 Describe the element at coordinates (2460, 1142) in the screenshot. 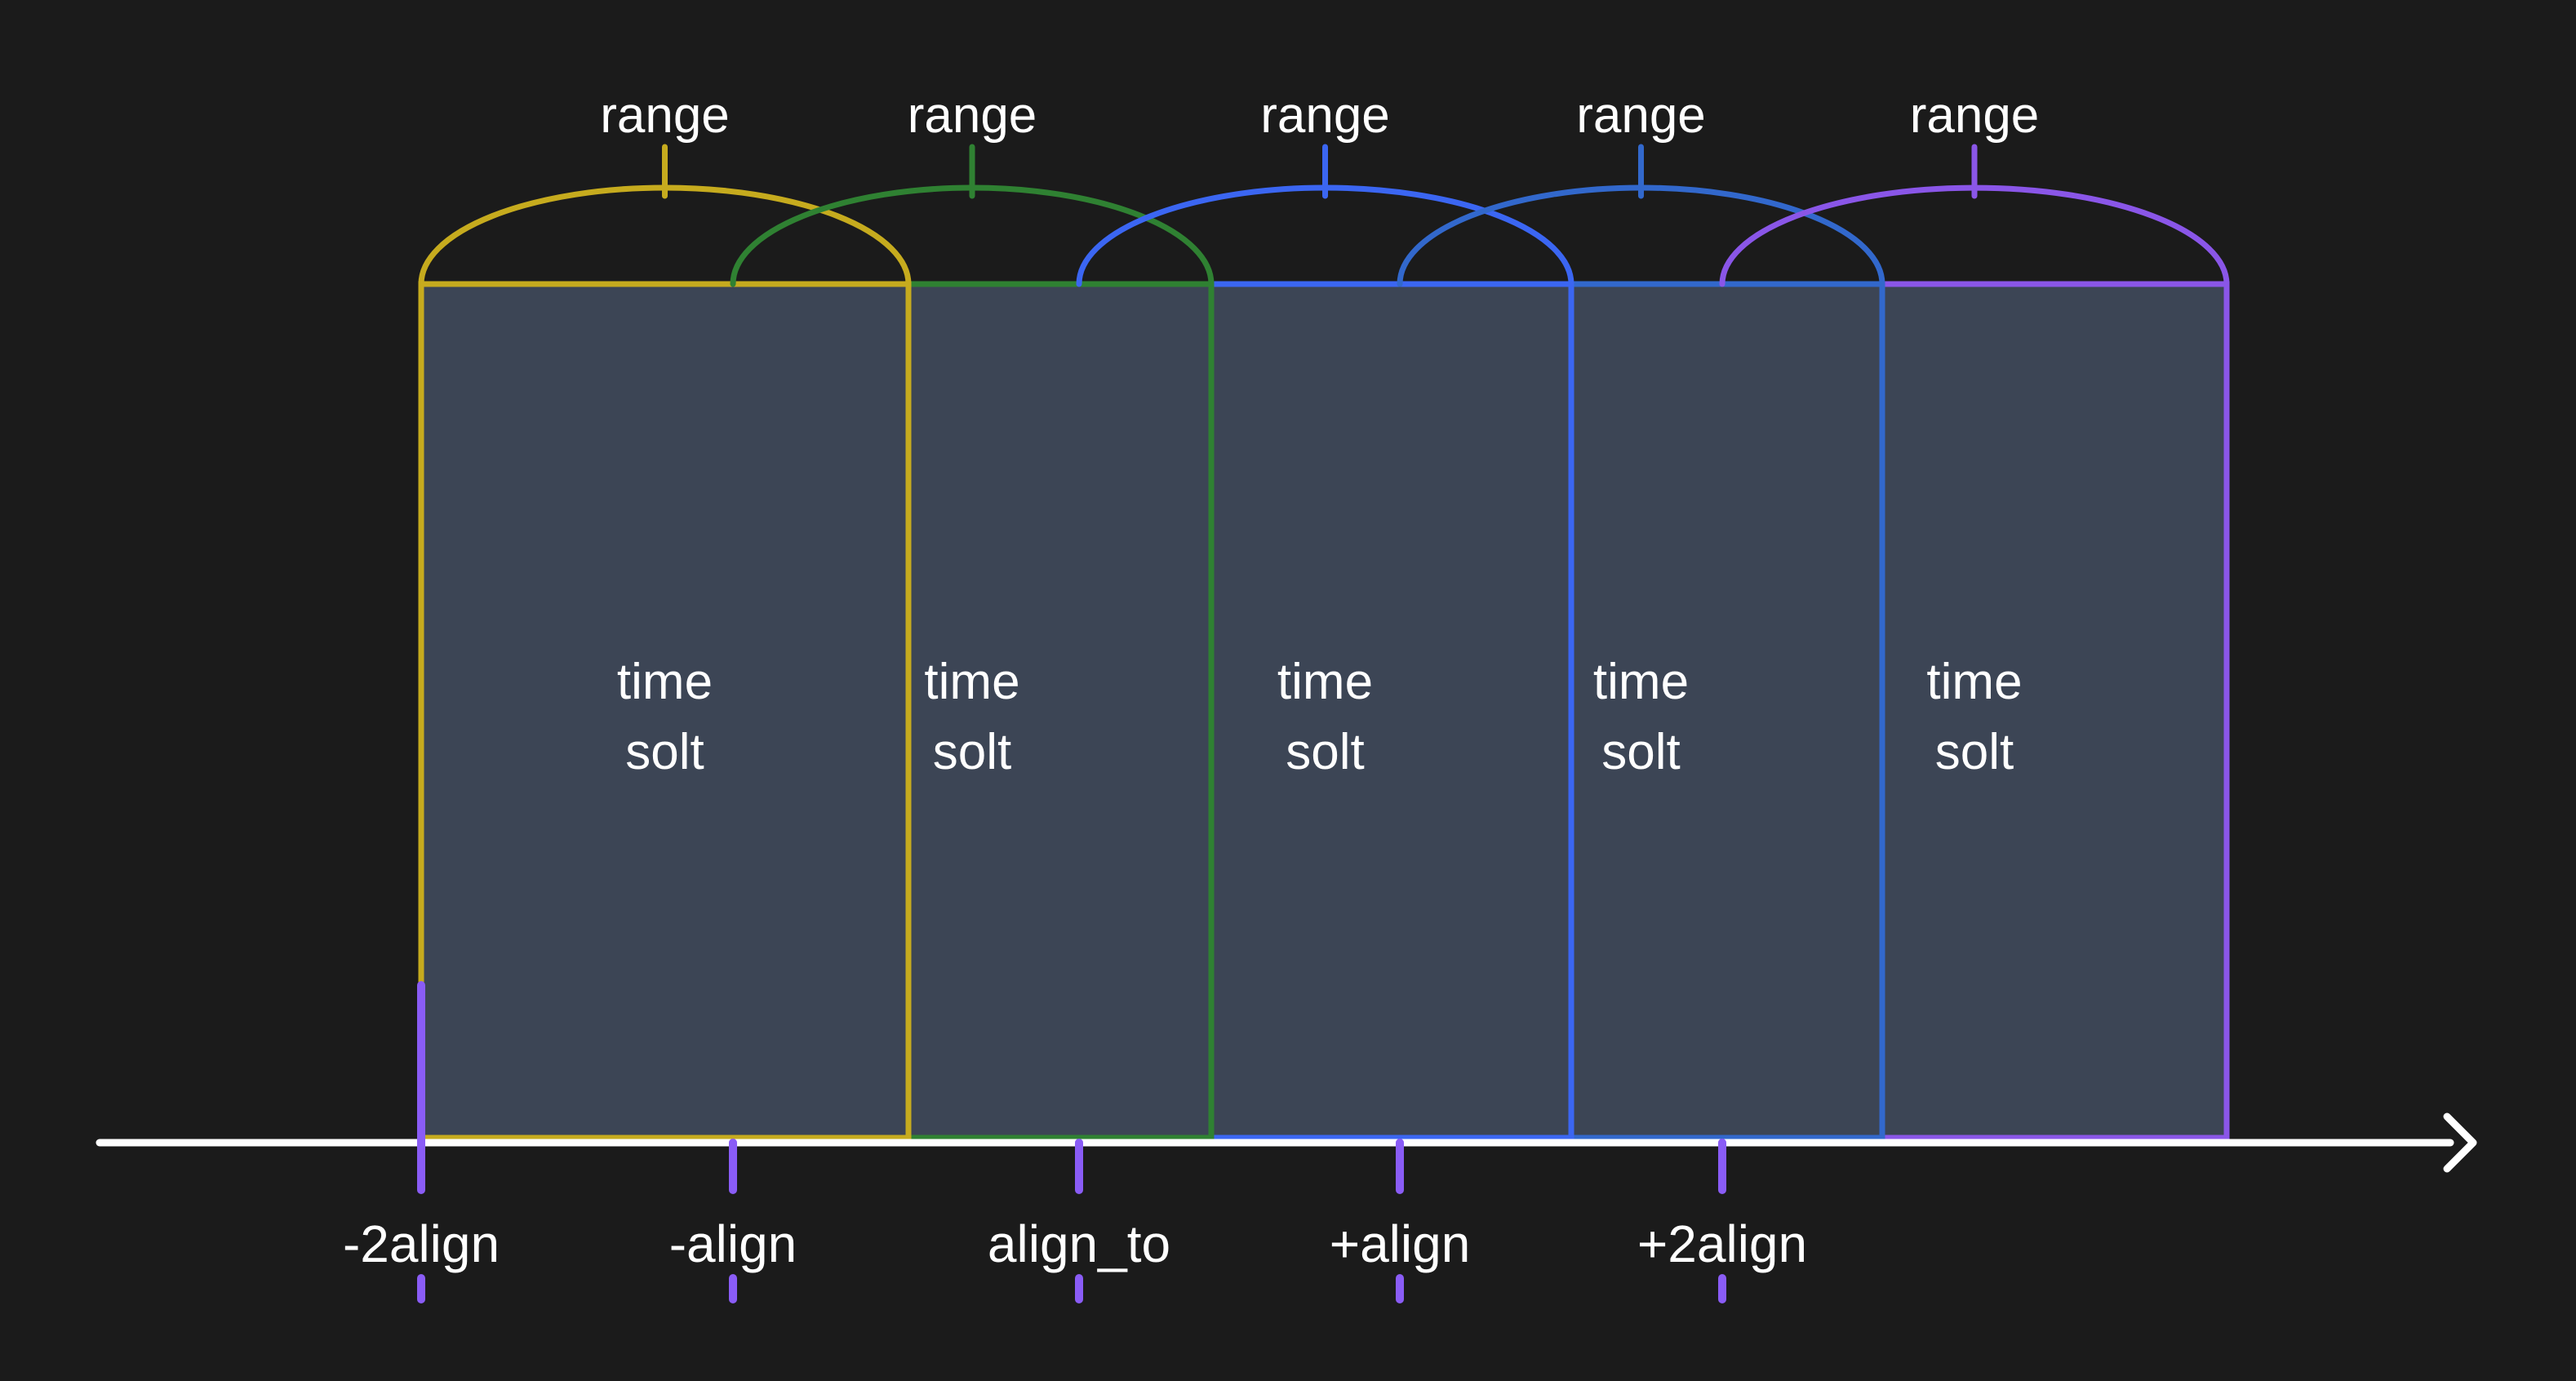

I see `axis-arrowhead-icon` at that location.